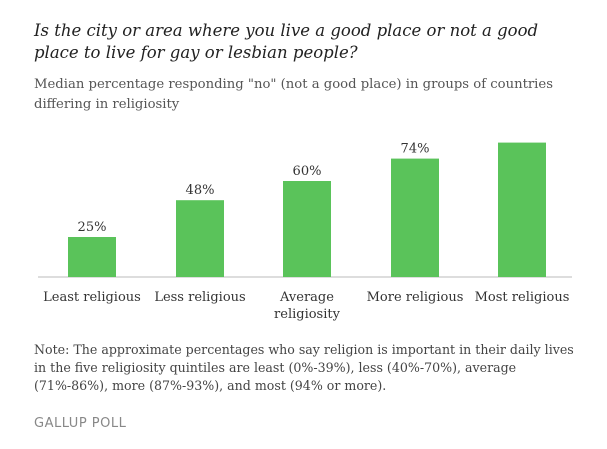 This screenshot has width=607, height=449. What do you see at coordinates (307, 306) in the screenshot?
I see `category-label-3: Average religiosity` at bounding box center [307, 306].